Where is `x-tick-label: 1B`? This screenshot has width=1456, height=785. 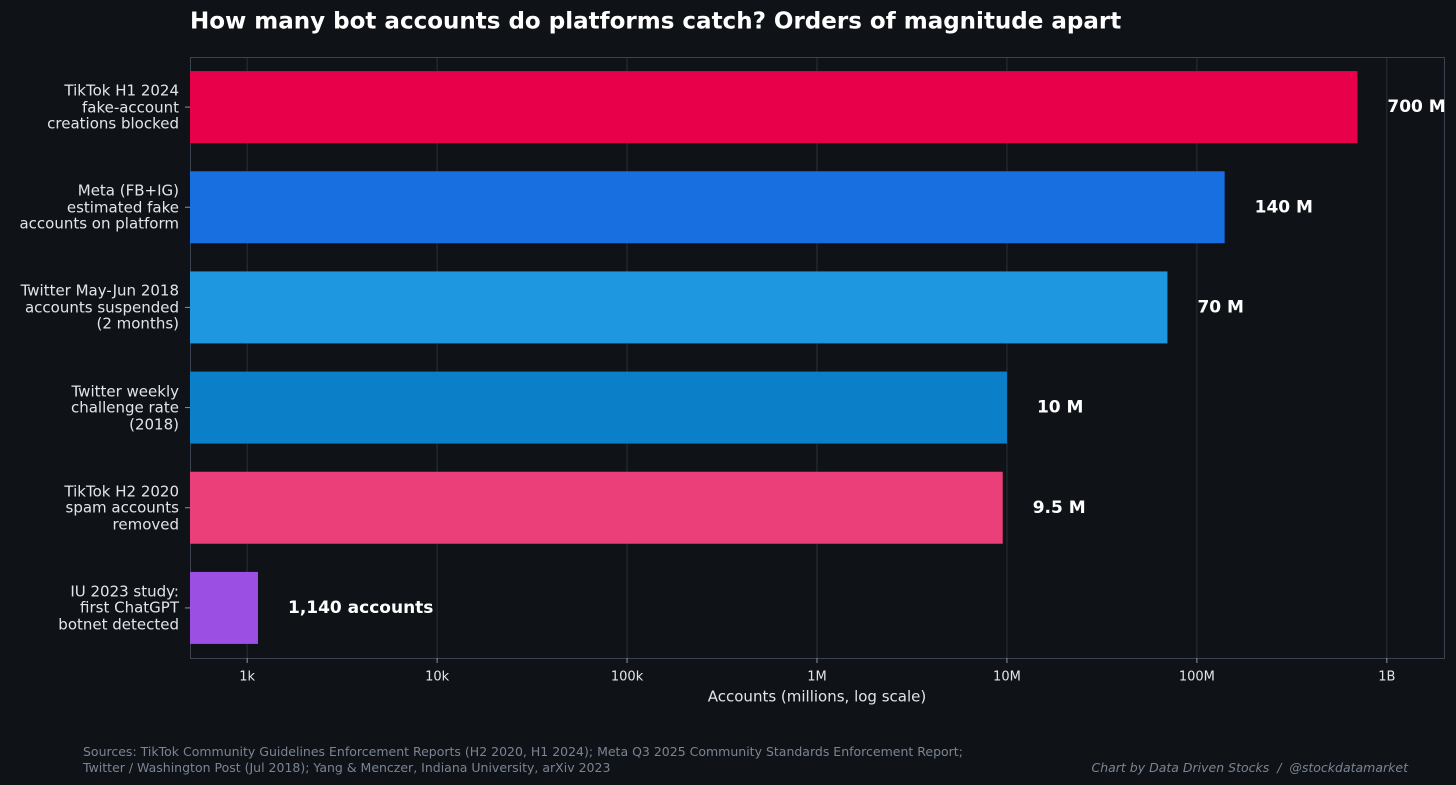
x-tick-label: 1B is located at coordinates (1386, 677).